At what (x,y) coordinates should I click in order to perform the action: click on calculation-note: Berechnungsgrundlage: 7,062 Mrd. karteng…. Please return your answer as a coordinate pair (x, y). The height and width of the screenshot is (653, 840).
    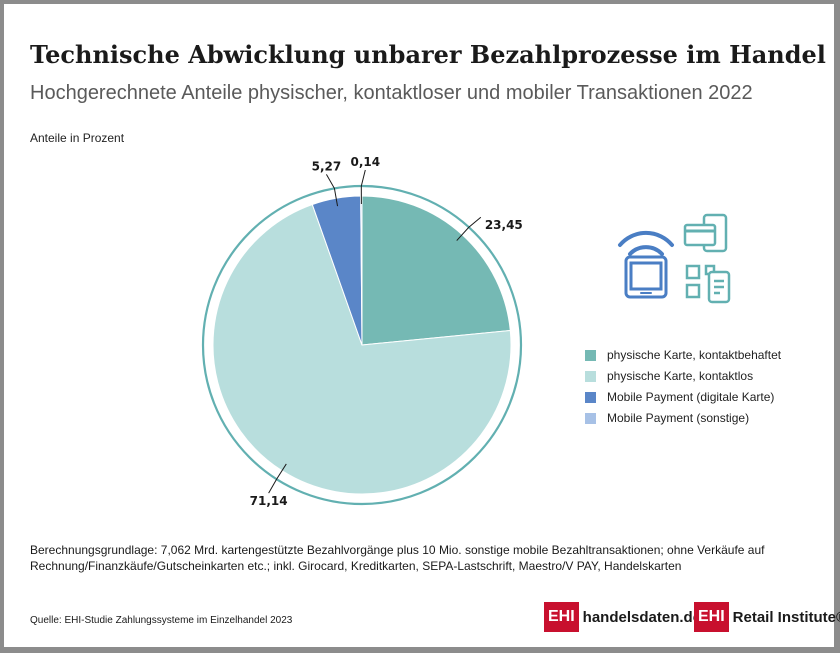
    Looking at the image, I should click on (397, 558).